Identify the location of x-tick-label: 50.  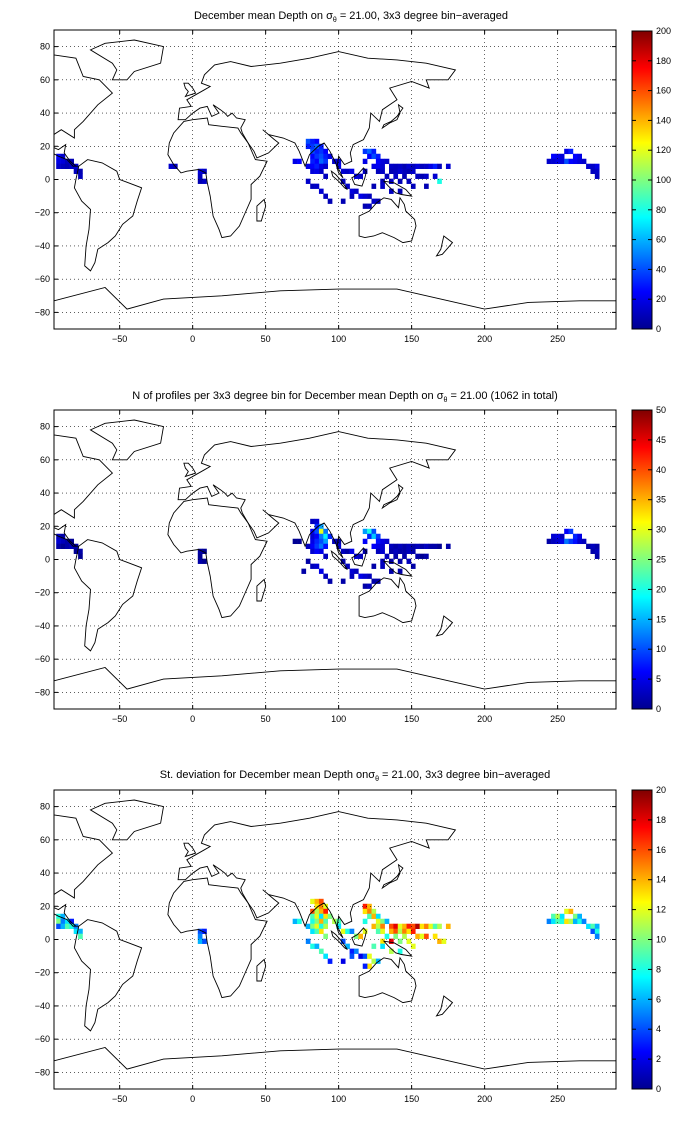
(266, 719).